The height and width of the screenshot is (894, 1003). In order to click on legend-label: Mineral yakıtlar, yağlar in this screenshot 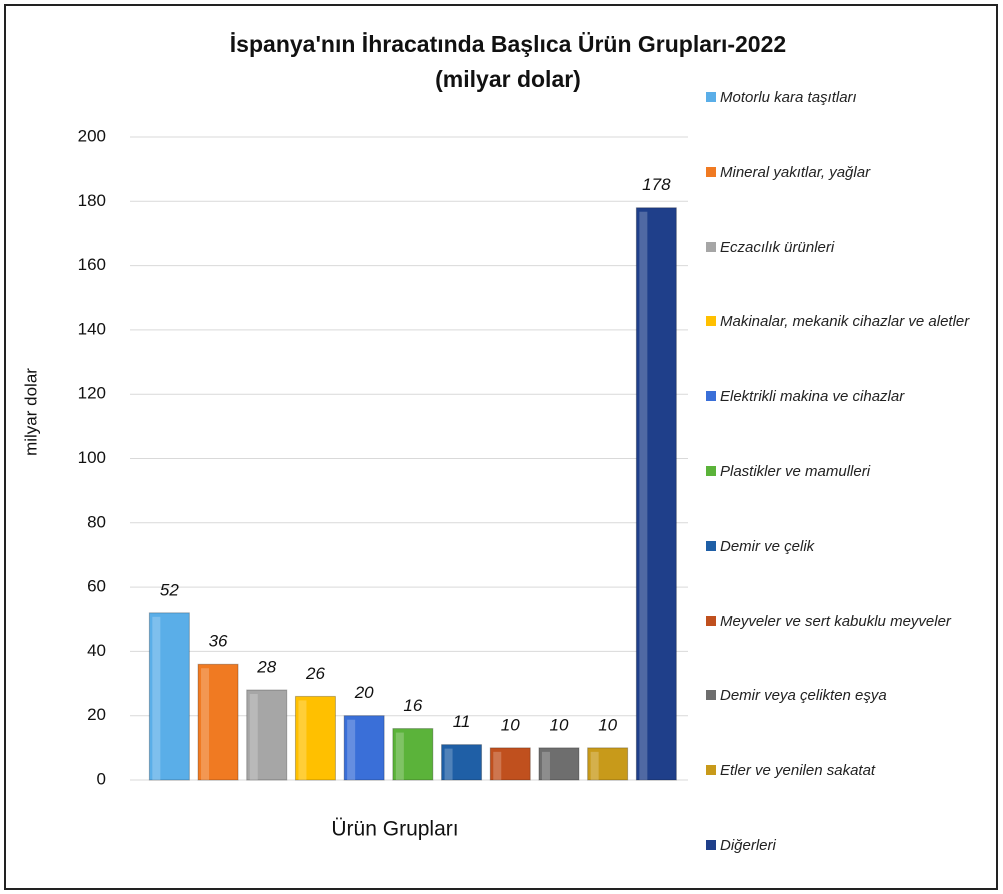, I will do `click(795, 172)`.